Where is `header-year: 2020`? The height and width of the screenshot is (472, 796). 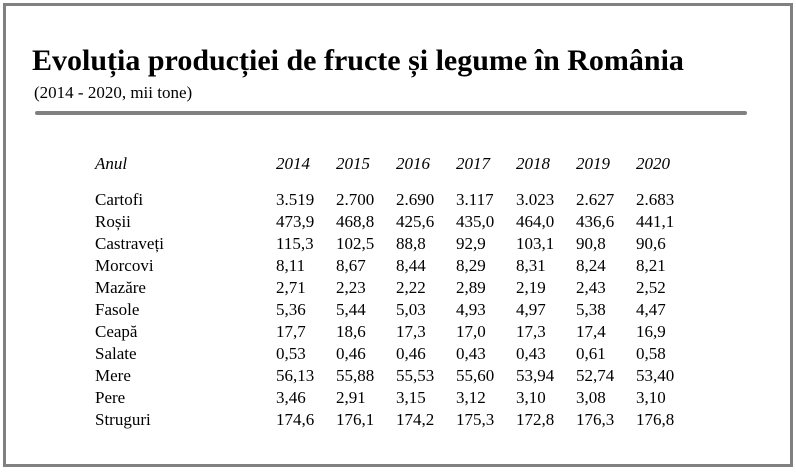 header-year: 2020 is located at coordinates (653, 163).